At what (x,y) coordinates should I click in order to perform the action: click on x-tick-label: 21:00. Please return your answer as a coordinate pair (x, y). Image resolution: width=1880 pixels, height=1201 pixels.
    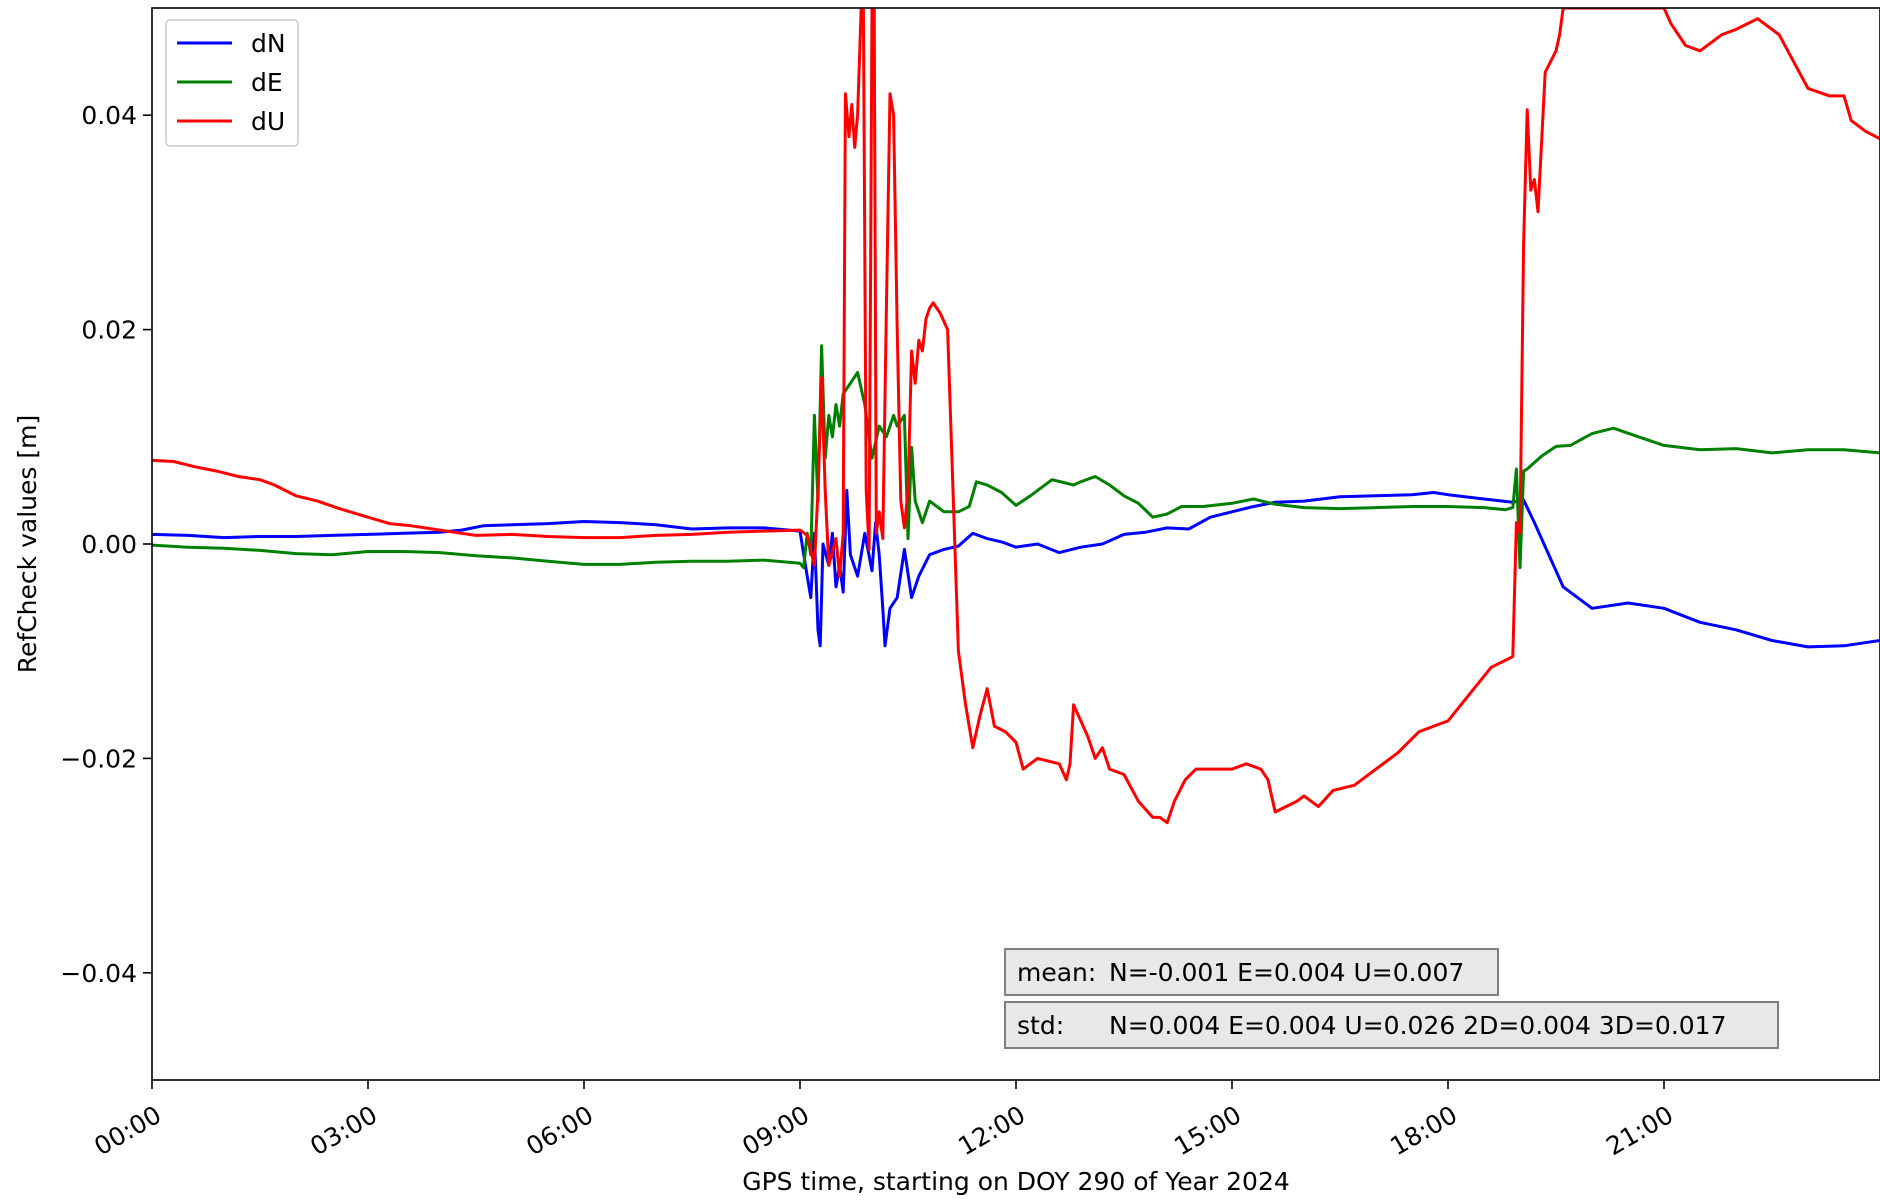
    Looking at the image, I should click on (1639, 1130).